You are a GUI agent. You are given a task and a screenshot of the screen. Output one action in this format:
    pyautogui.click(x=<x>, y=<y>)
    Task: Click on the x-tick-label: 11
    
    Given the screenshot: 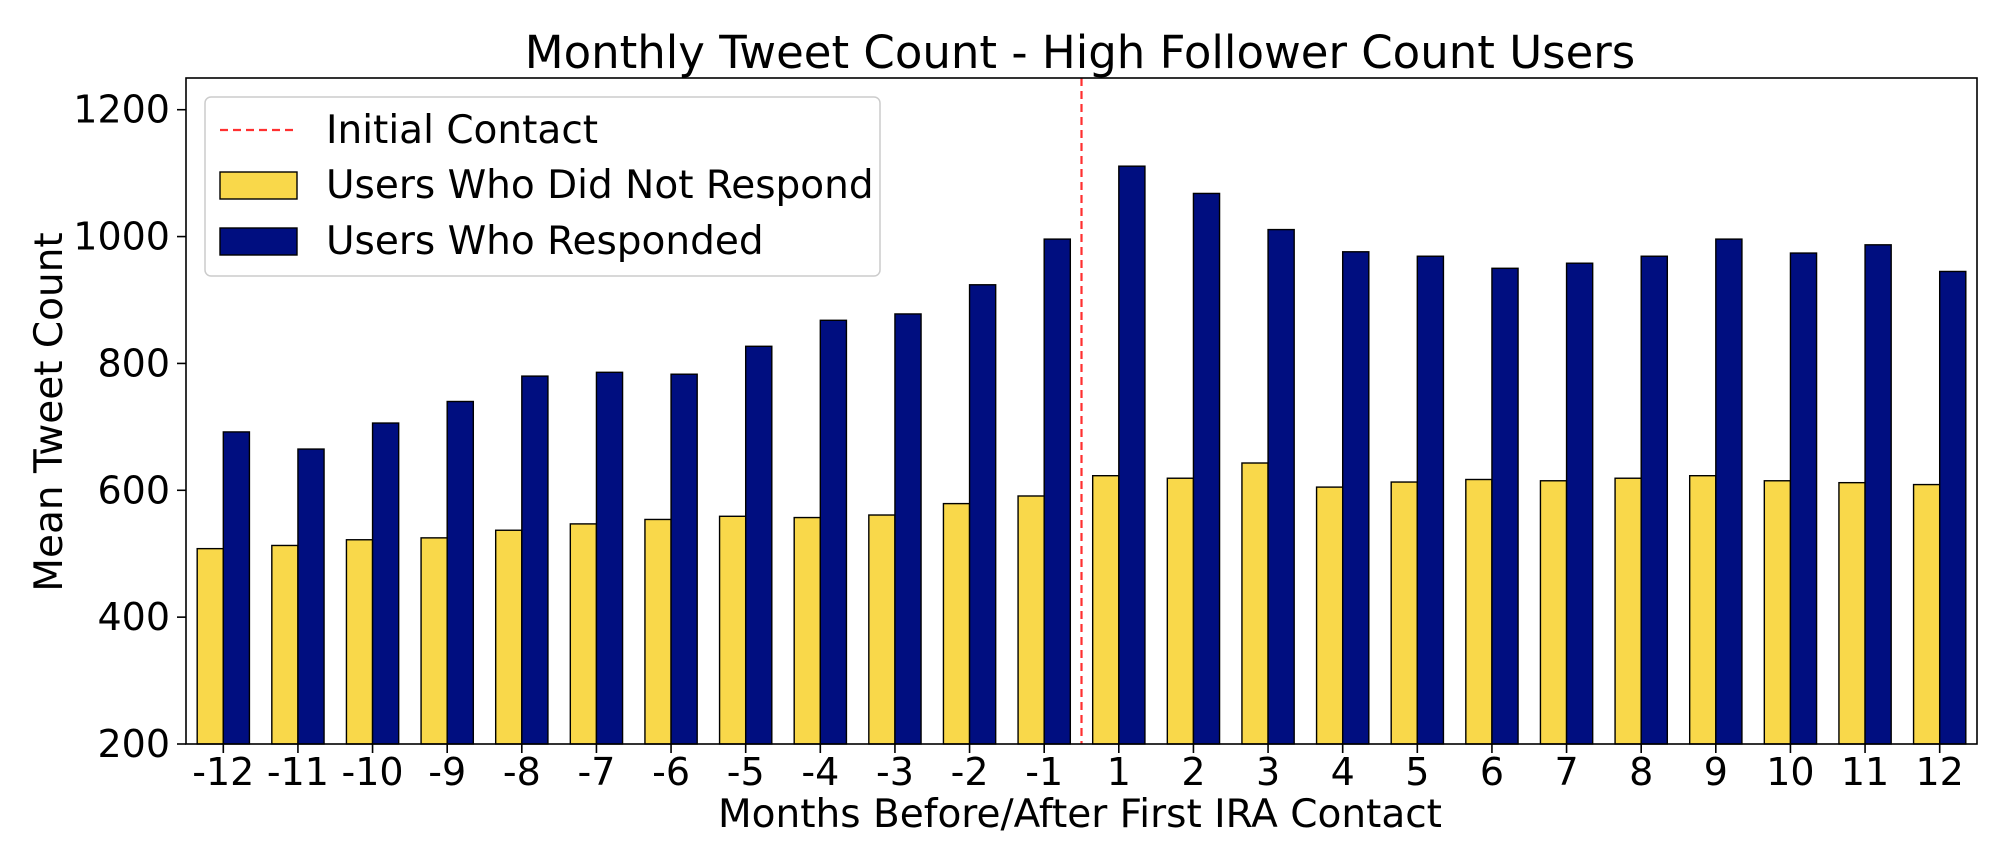 What is the action you would take?
    pyautogui.click(x=1865, y=772)
    